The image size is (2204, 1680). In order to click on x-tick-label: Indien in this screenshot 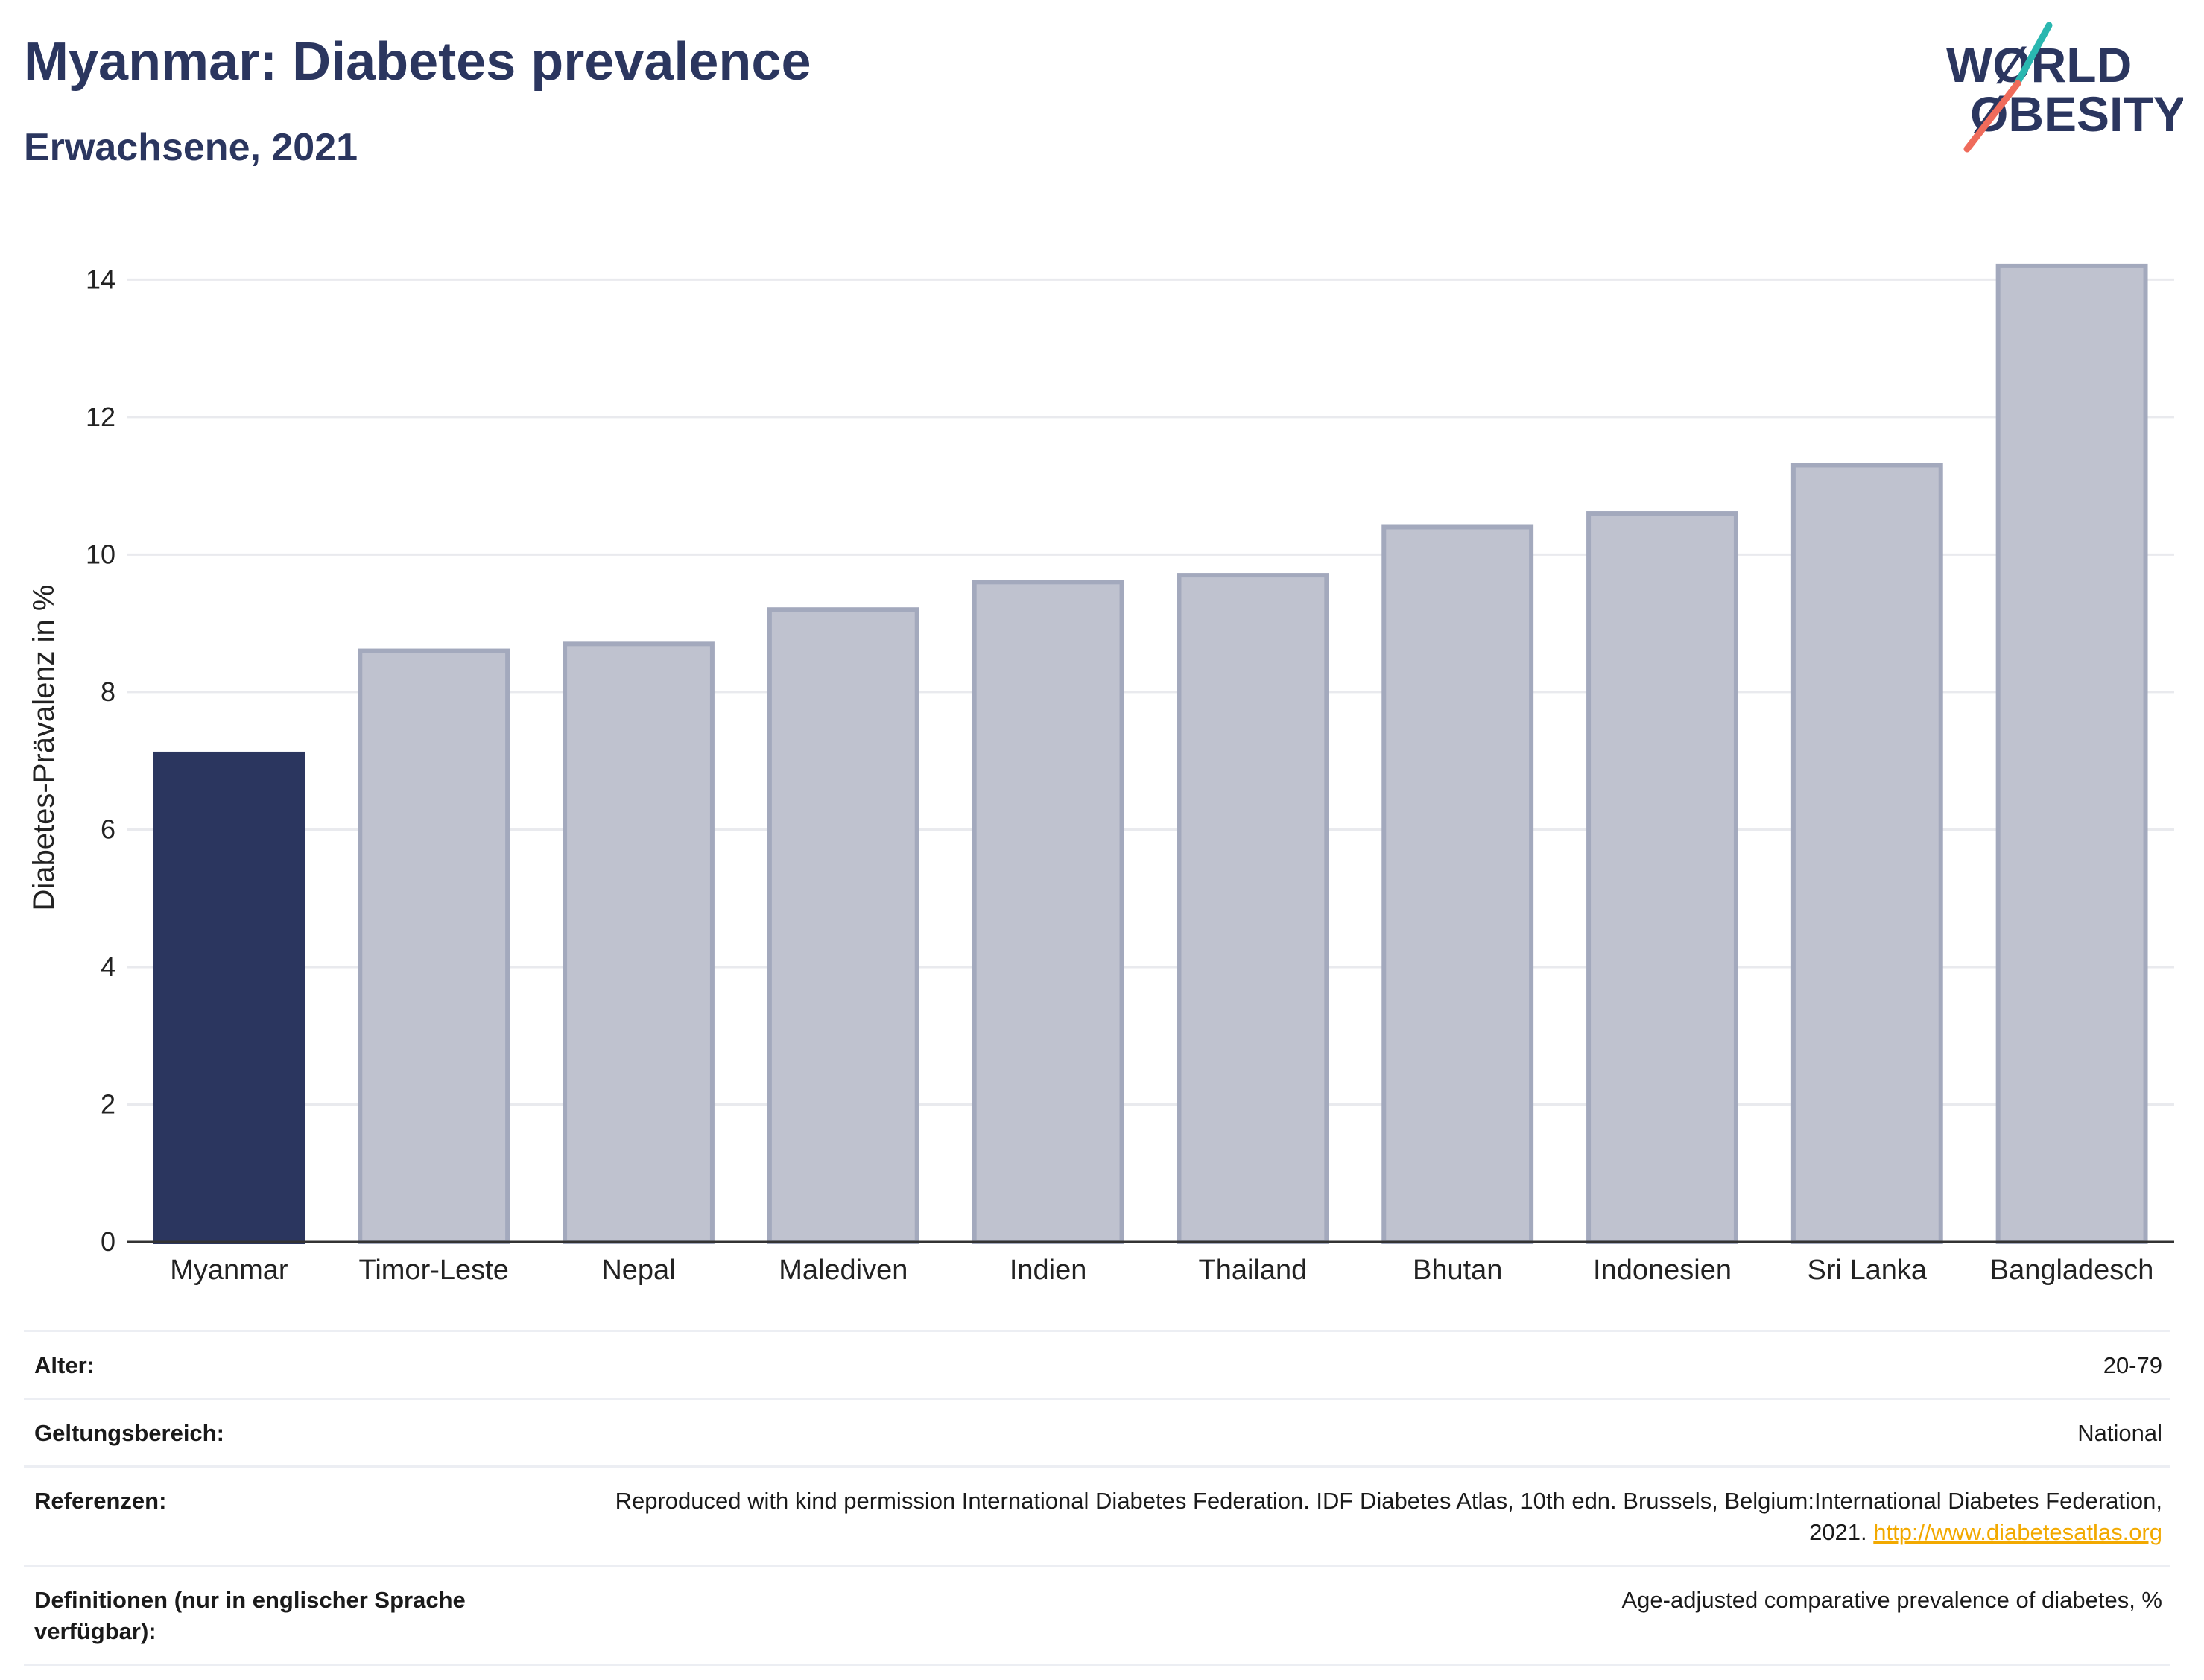, I will do `click(1048, 1270)`.